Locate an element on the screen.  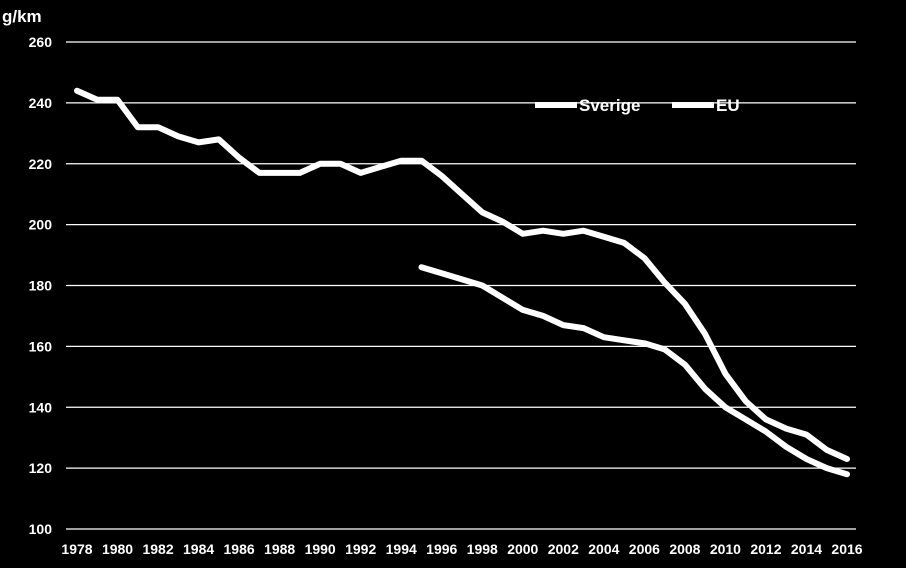
x-tick-label-2008: 2008 is located at coordinates (684, 549).